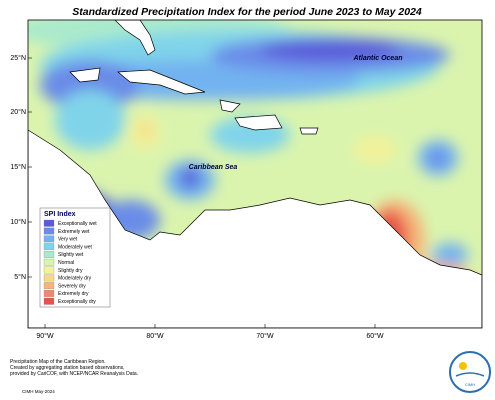 The image size is (495, 400). Describe the element at coordinates (213, 167) in the screenshot. I see `sea-label: Caribbean Sea` at that location.